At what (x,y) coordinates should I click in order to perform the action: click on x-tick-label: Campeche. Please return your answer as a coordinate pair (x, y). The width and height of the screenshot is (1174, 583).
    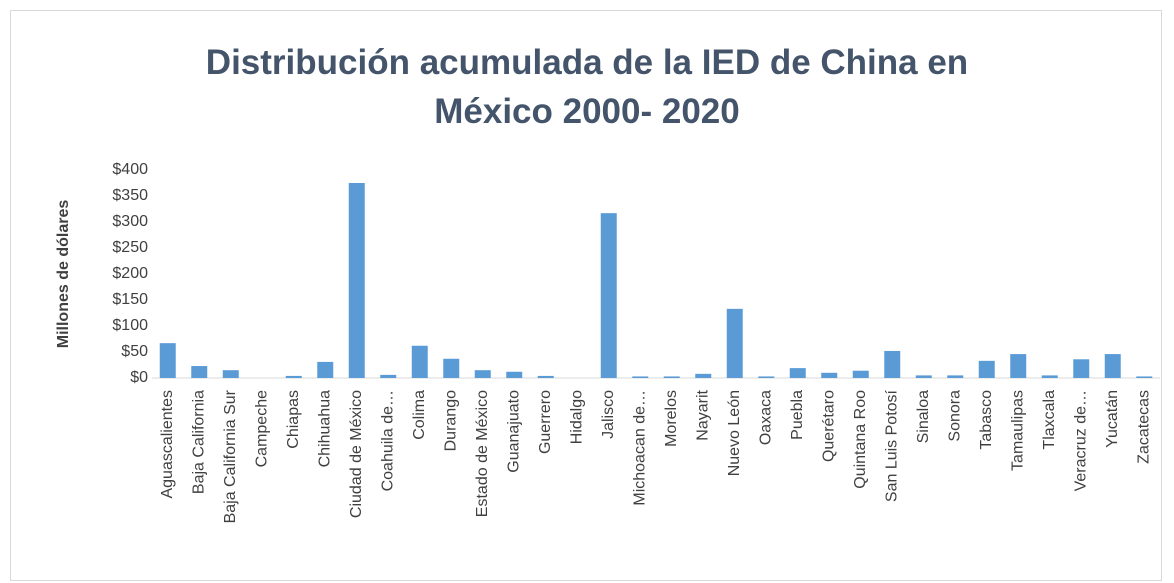
    Looking at the image, I should click on (261, 428).